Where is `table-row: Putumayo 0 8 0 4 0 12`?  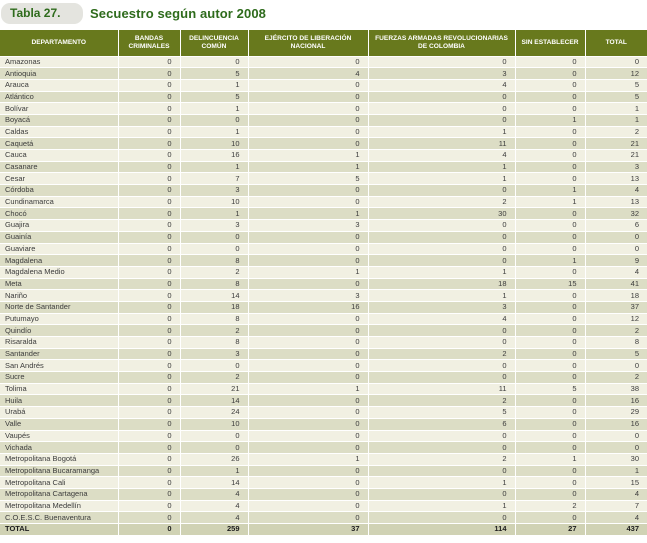
table-row: Putumayo 0 8 0 4 0 12 is located at coordinates (323, 319).